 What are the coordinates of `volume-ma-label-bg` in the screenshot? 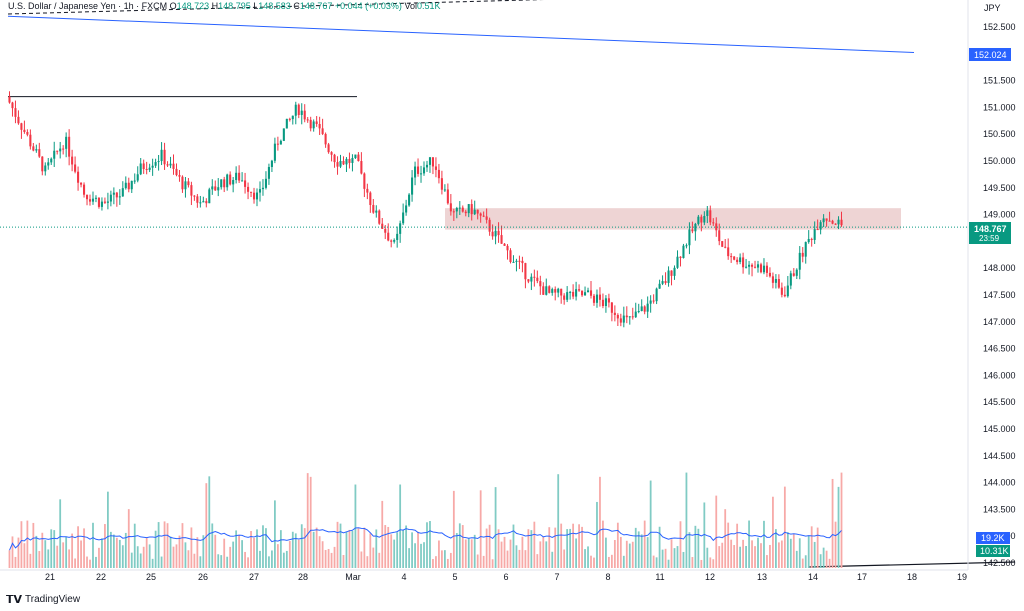 It's located at (993, 538).